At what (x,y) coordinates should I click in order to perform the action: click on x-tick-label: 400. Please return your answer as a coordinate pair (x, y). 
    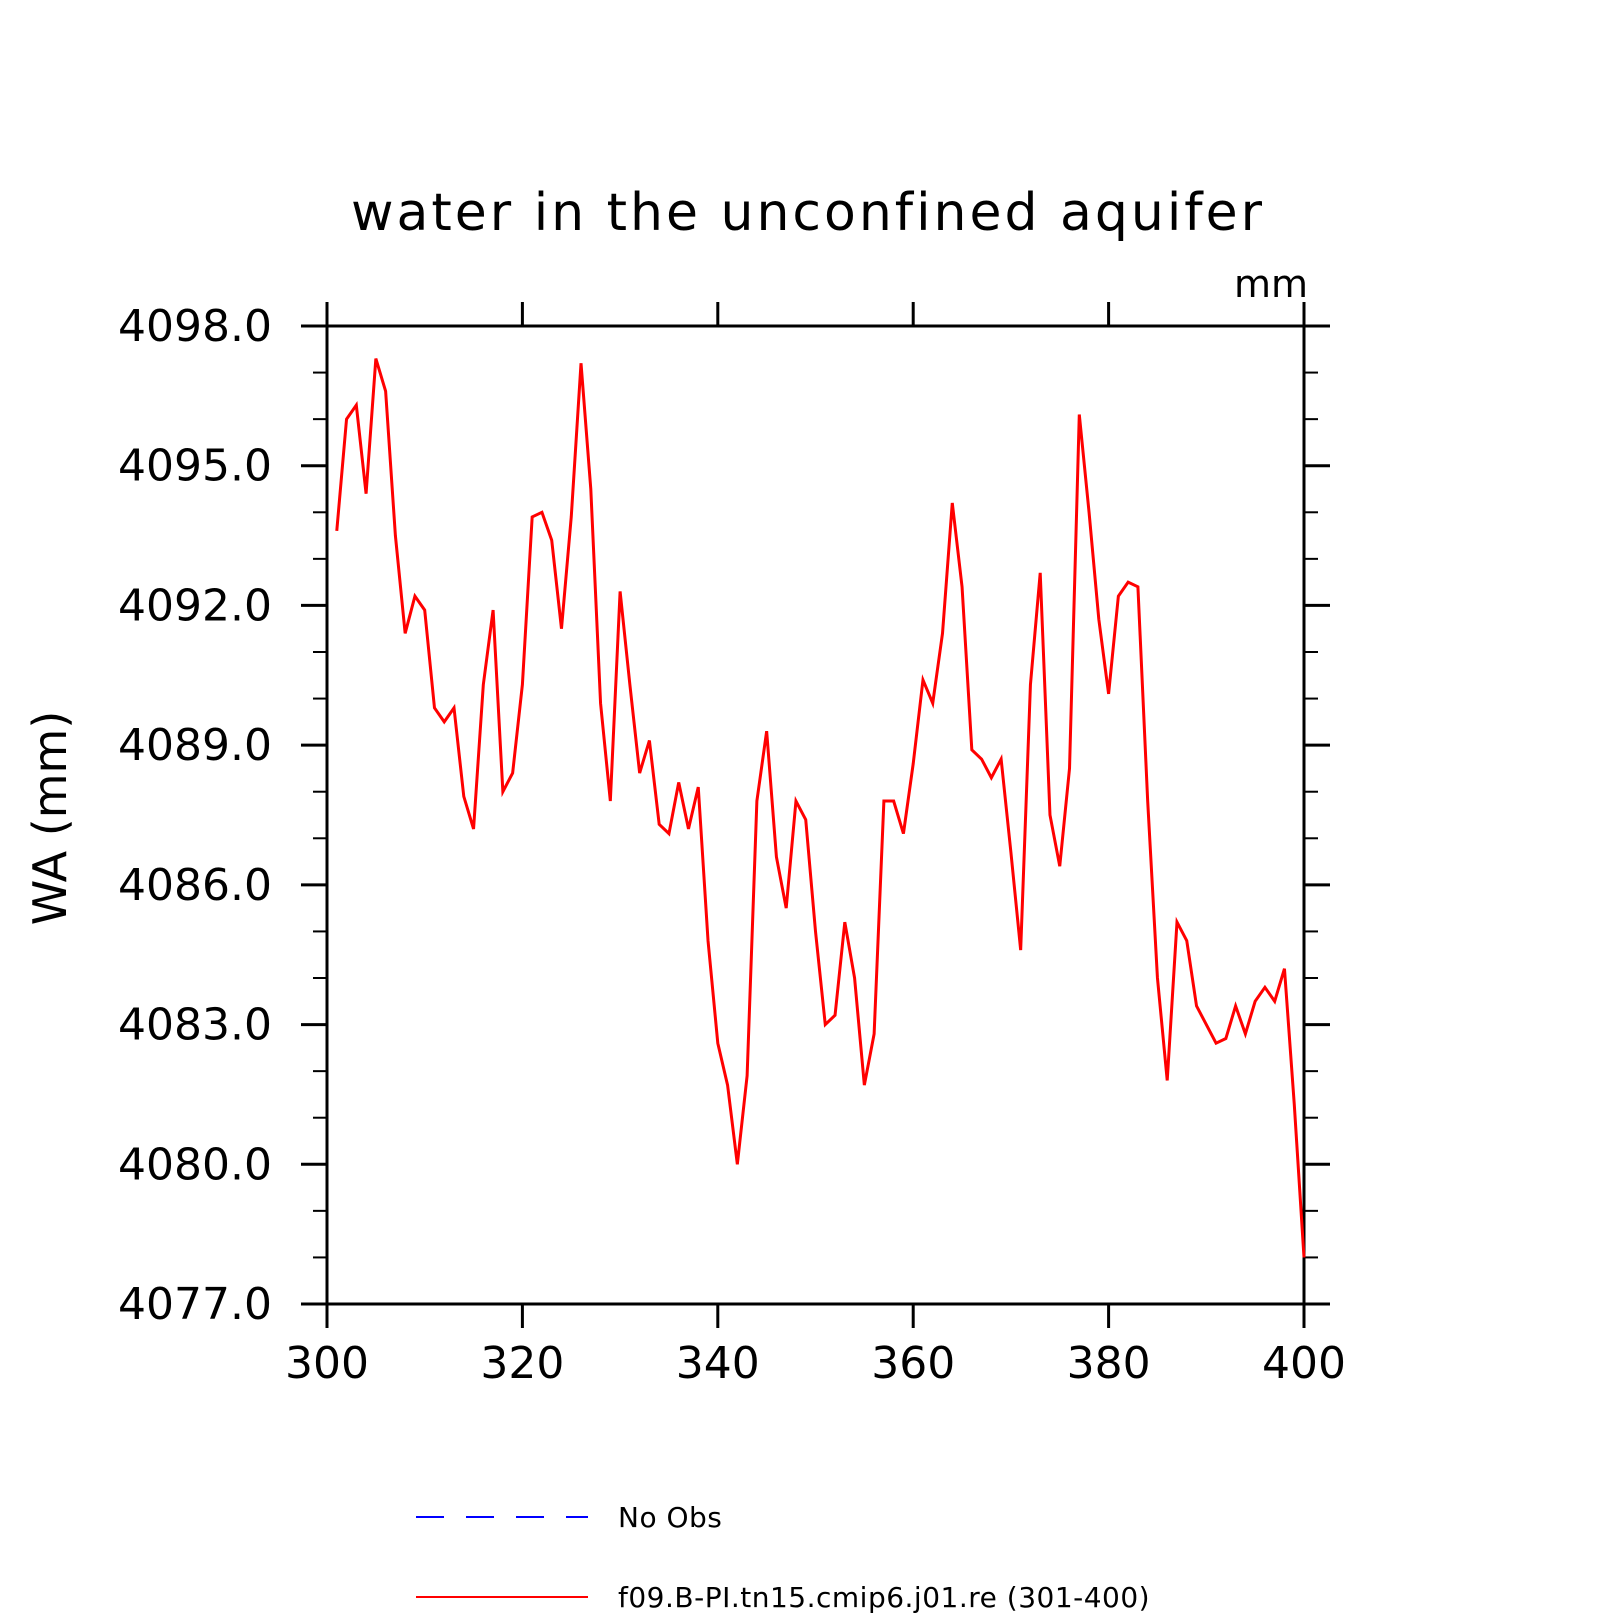
    Looking at the image, I should click on (1304, 1363).